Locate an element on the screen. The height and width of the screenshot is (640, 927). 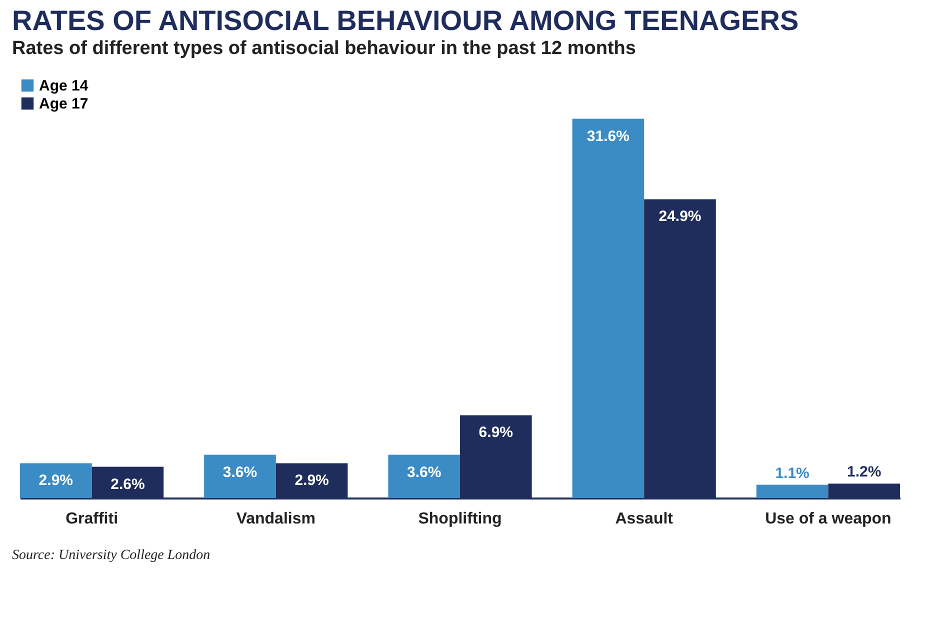
x-tick-label: Graffiti is located at coordinates (92, 519).